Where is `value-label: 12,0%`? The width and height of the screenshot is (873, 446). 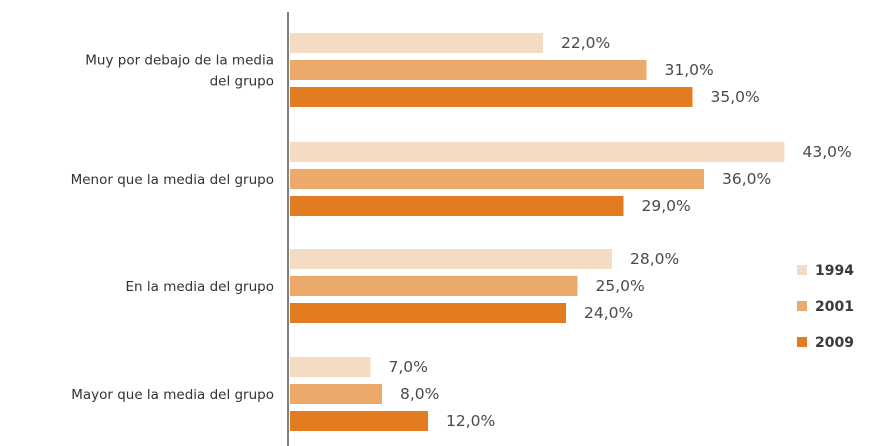 value-label: 12,0% is located at coordinates (470, 421).